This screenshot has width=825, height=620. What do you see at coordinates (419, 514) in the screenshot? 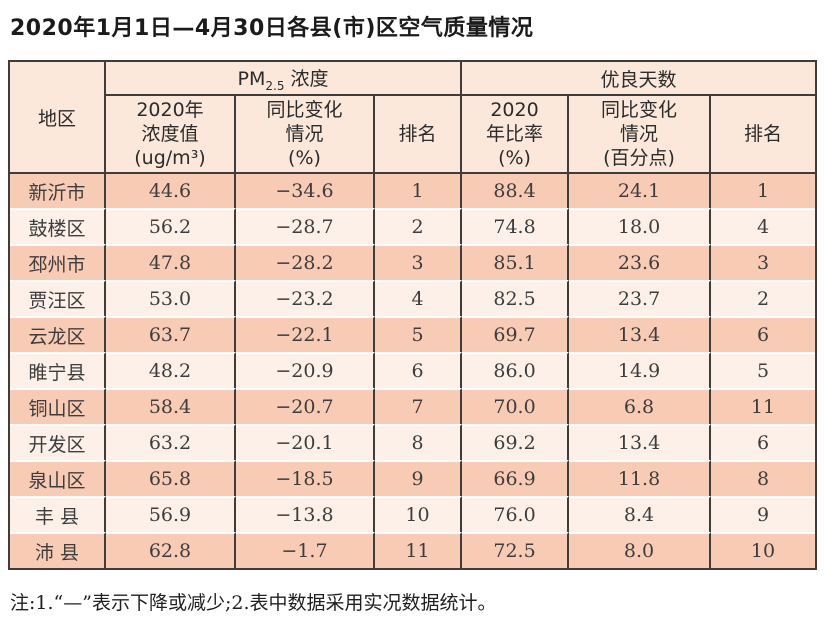
I see `cell-pm-rank: 10` at bounding box center [419, 514].